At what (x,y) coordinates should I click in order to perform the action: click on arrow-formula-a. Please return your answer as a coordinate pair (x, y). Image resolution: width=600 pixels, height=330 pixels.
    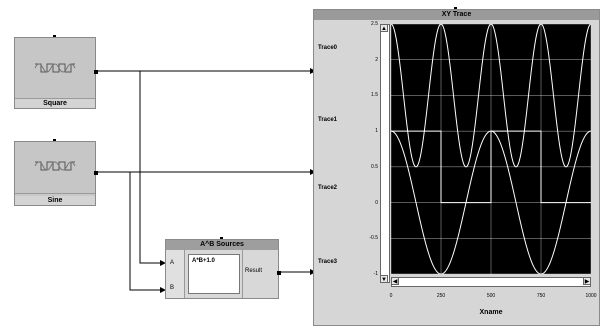
    Looking at the image, I should click on (163, 263).